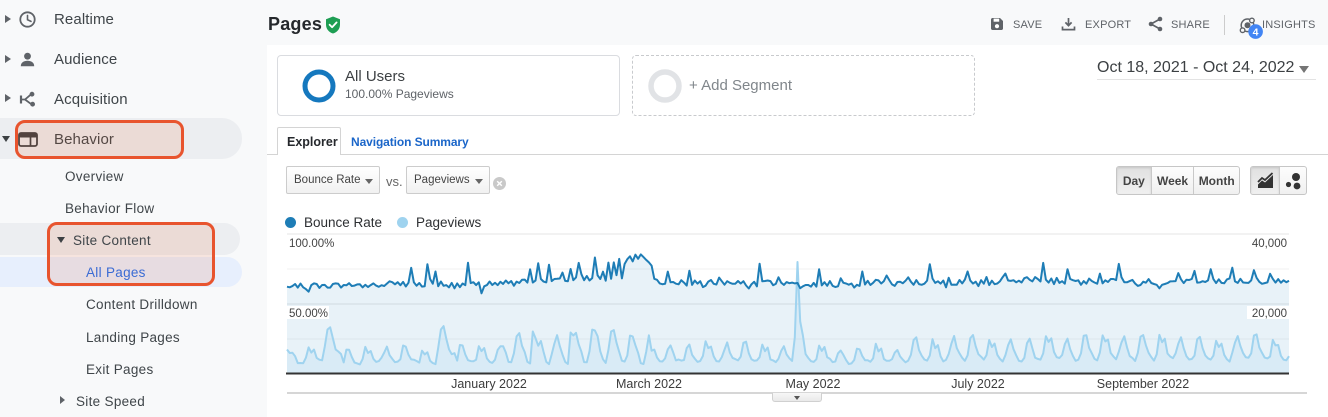  Describe the element at coordinates (1143, 384) in the screenshot. I see `svg-text: September 2022` at that location.